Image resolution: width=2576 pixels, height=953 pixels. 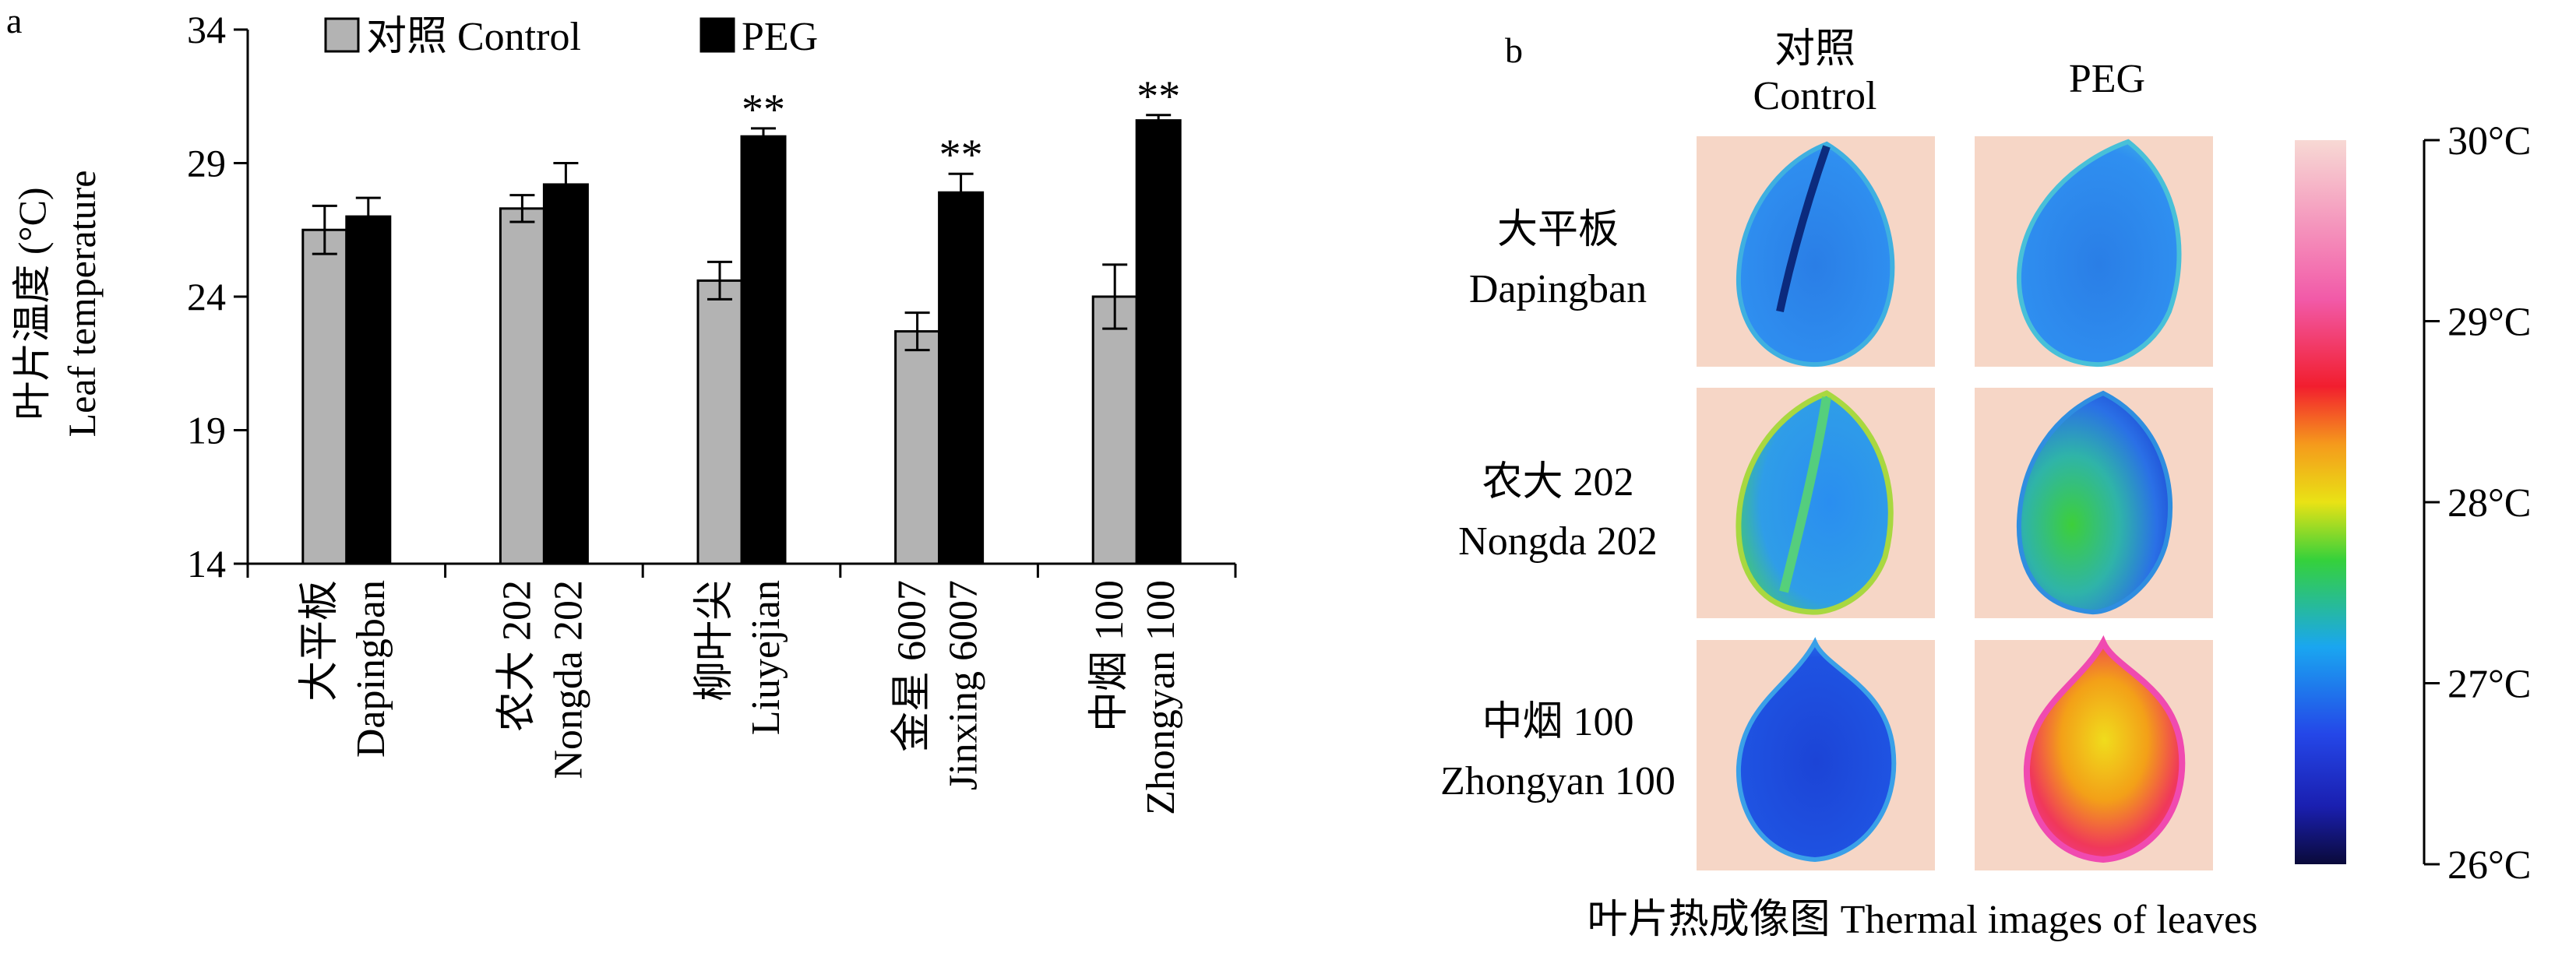 I want to click on legend: 对照 Control PEG, so click(x=571, y=37).